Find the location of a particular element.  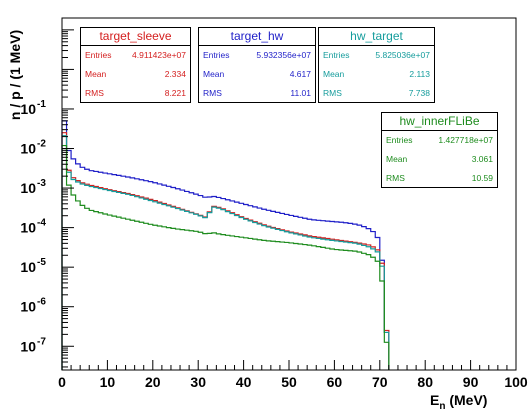

entries-value: 5.932356e+07 is located at coordinates (283, 55).